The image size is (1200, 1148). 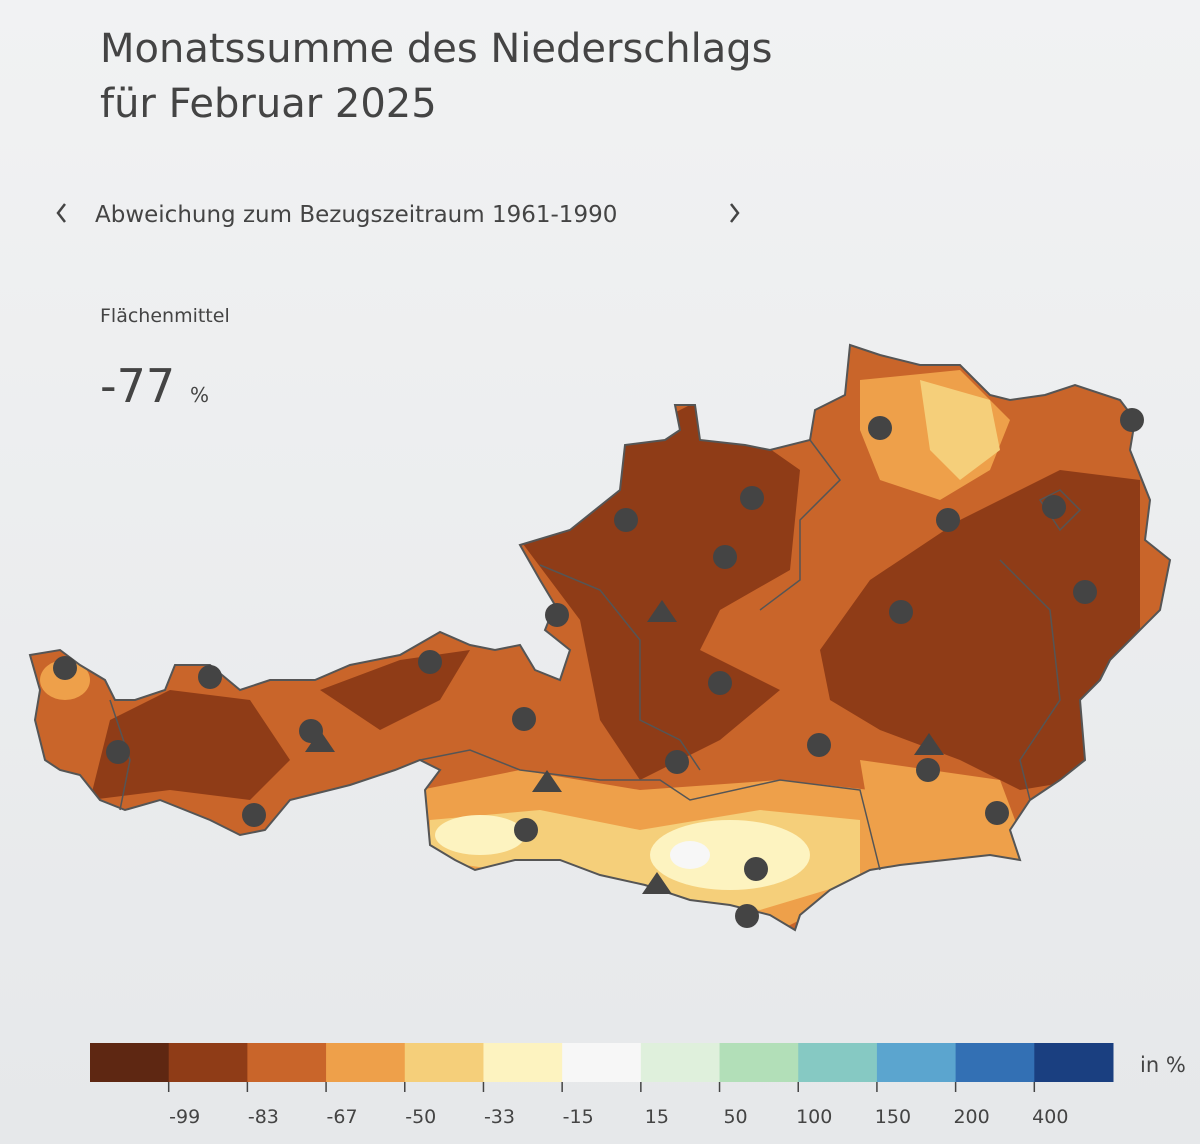 What do you see at coordinates (1050, 1117) in the screenshot?
I see `legend-tick-label: 400` at bounding box center [1050, 1117].